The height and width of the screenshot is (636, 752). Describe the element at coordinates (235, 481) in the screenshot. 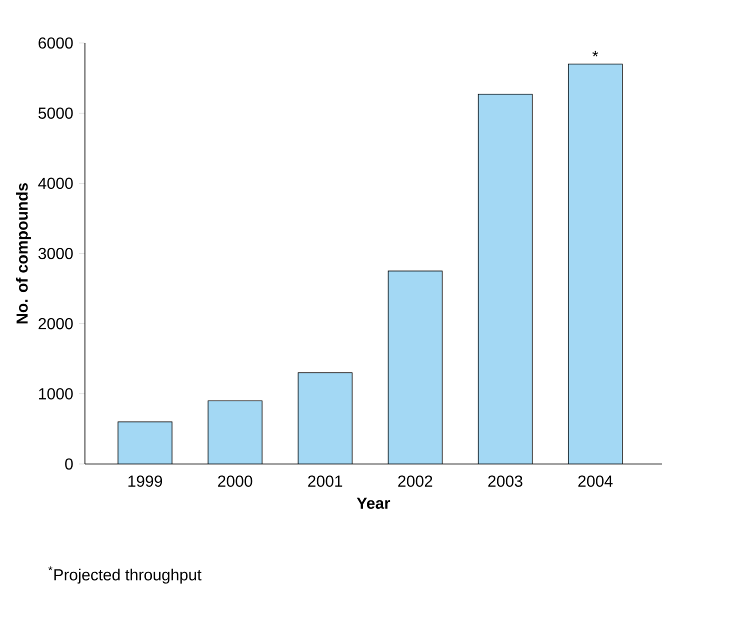

I see `x-tick-label: 2000` at that location.